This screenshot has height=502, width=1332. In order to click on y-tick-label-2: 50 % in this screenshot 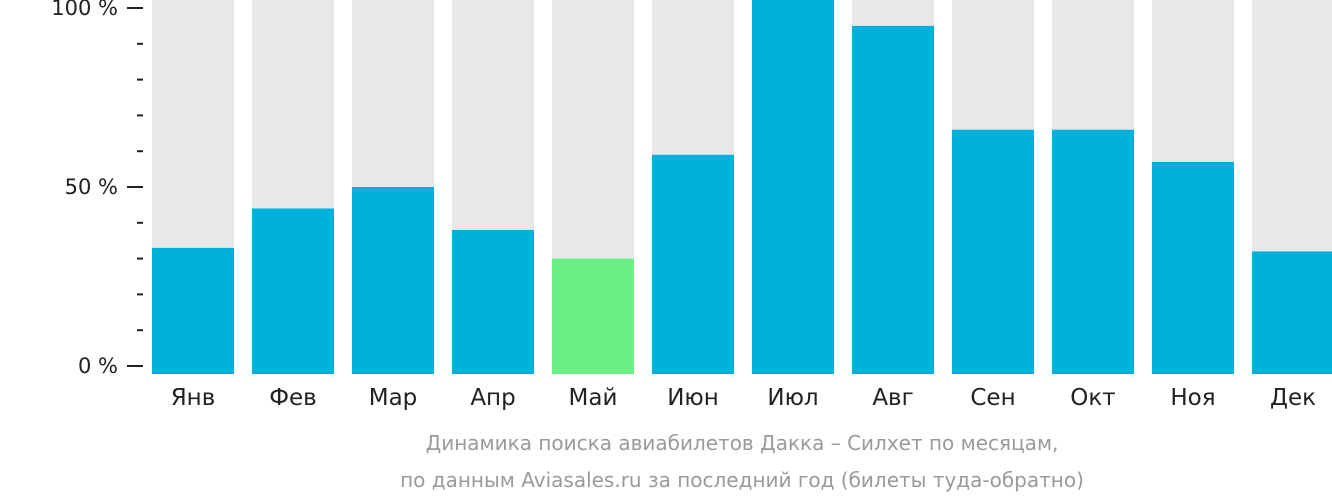, I will do `click(91, 187)`.